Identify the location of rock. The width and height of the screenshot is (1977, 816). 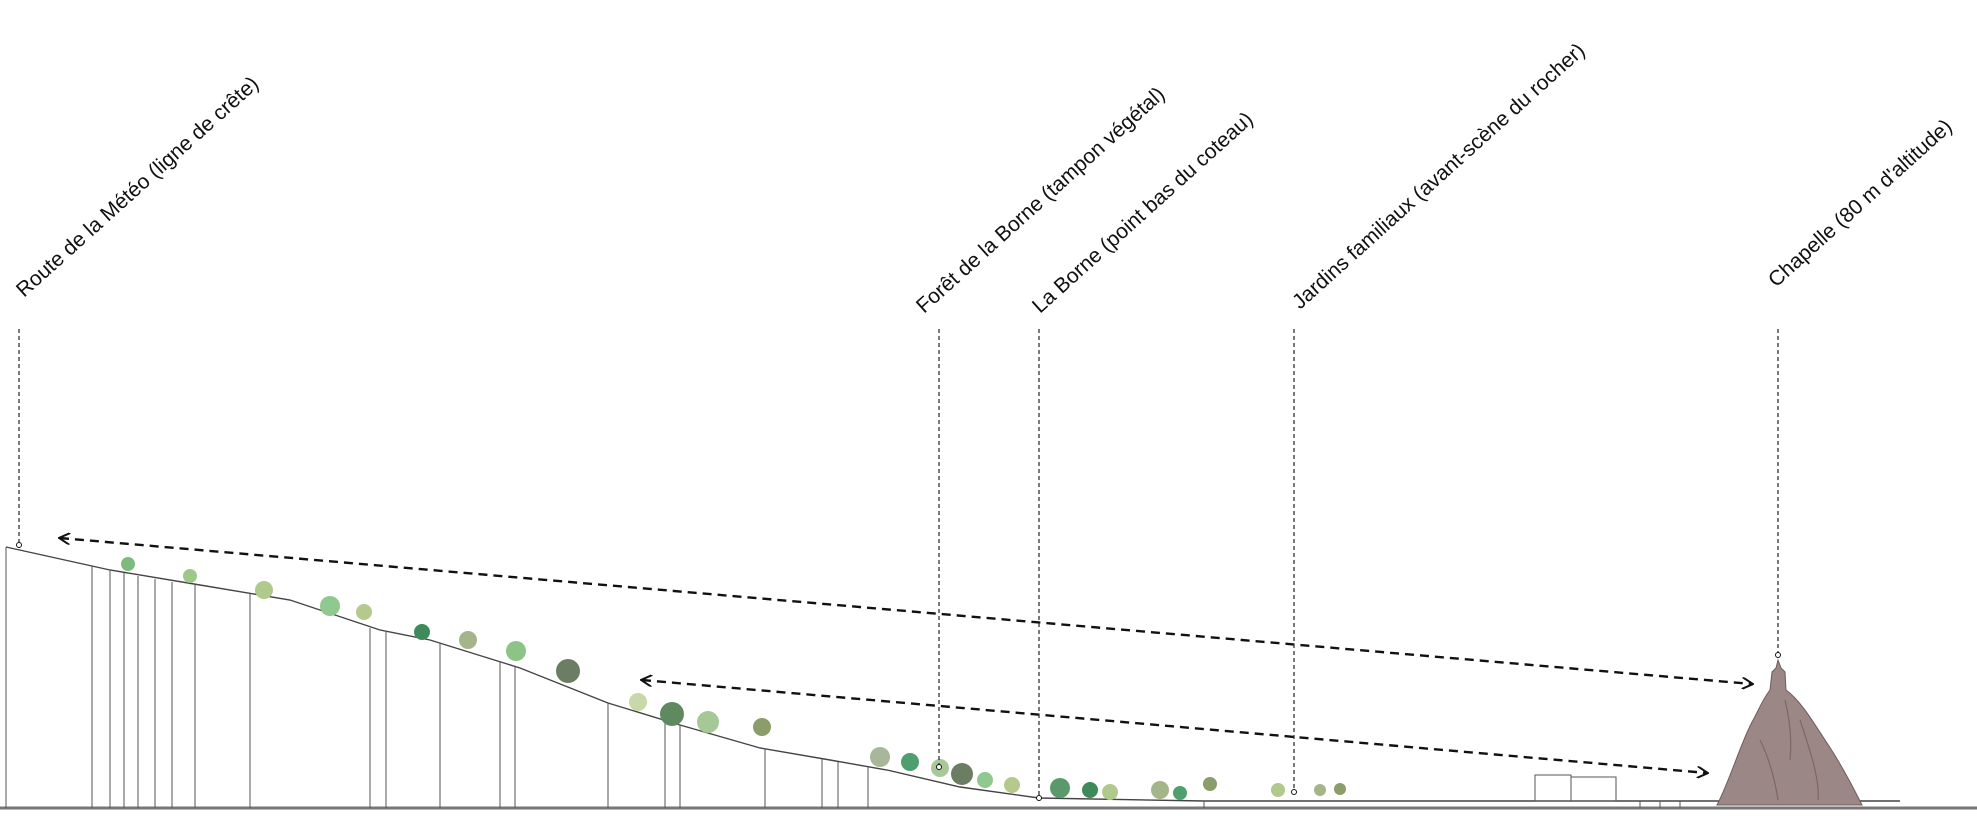
(1789, 732).